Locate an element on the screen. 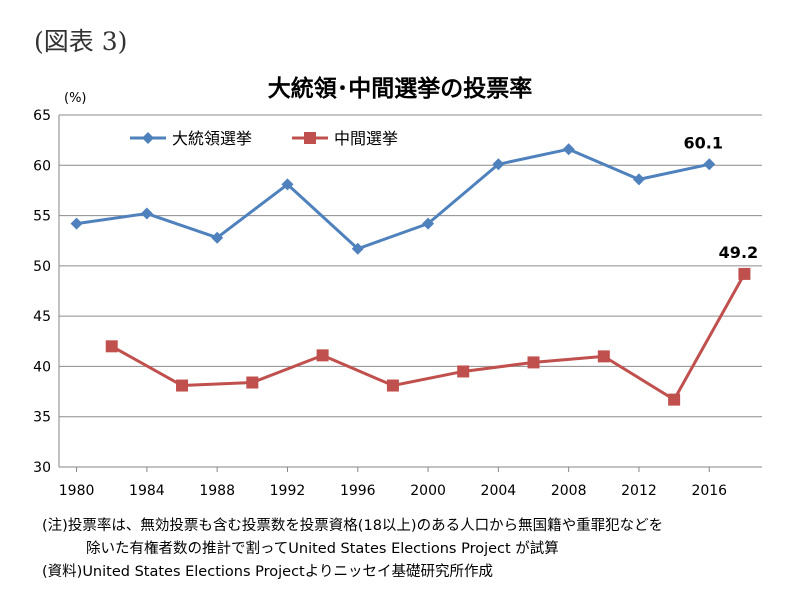 The image size is (811, 593). y-axis-unit: (%) is located at coordinates (75, 98).